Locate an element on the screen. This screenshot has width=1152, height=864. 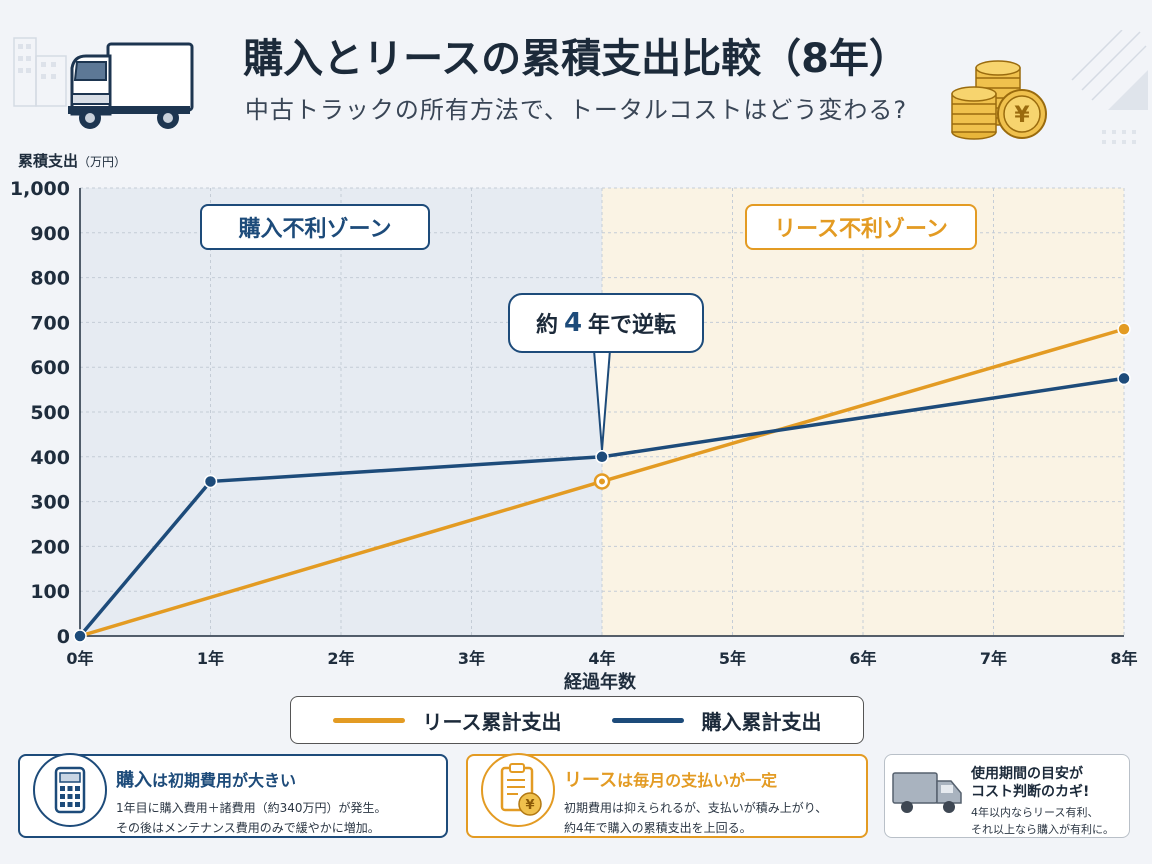
legend-swatch-lease is located at coordinates (368, 720).